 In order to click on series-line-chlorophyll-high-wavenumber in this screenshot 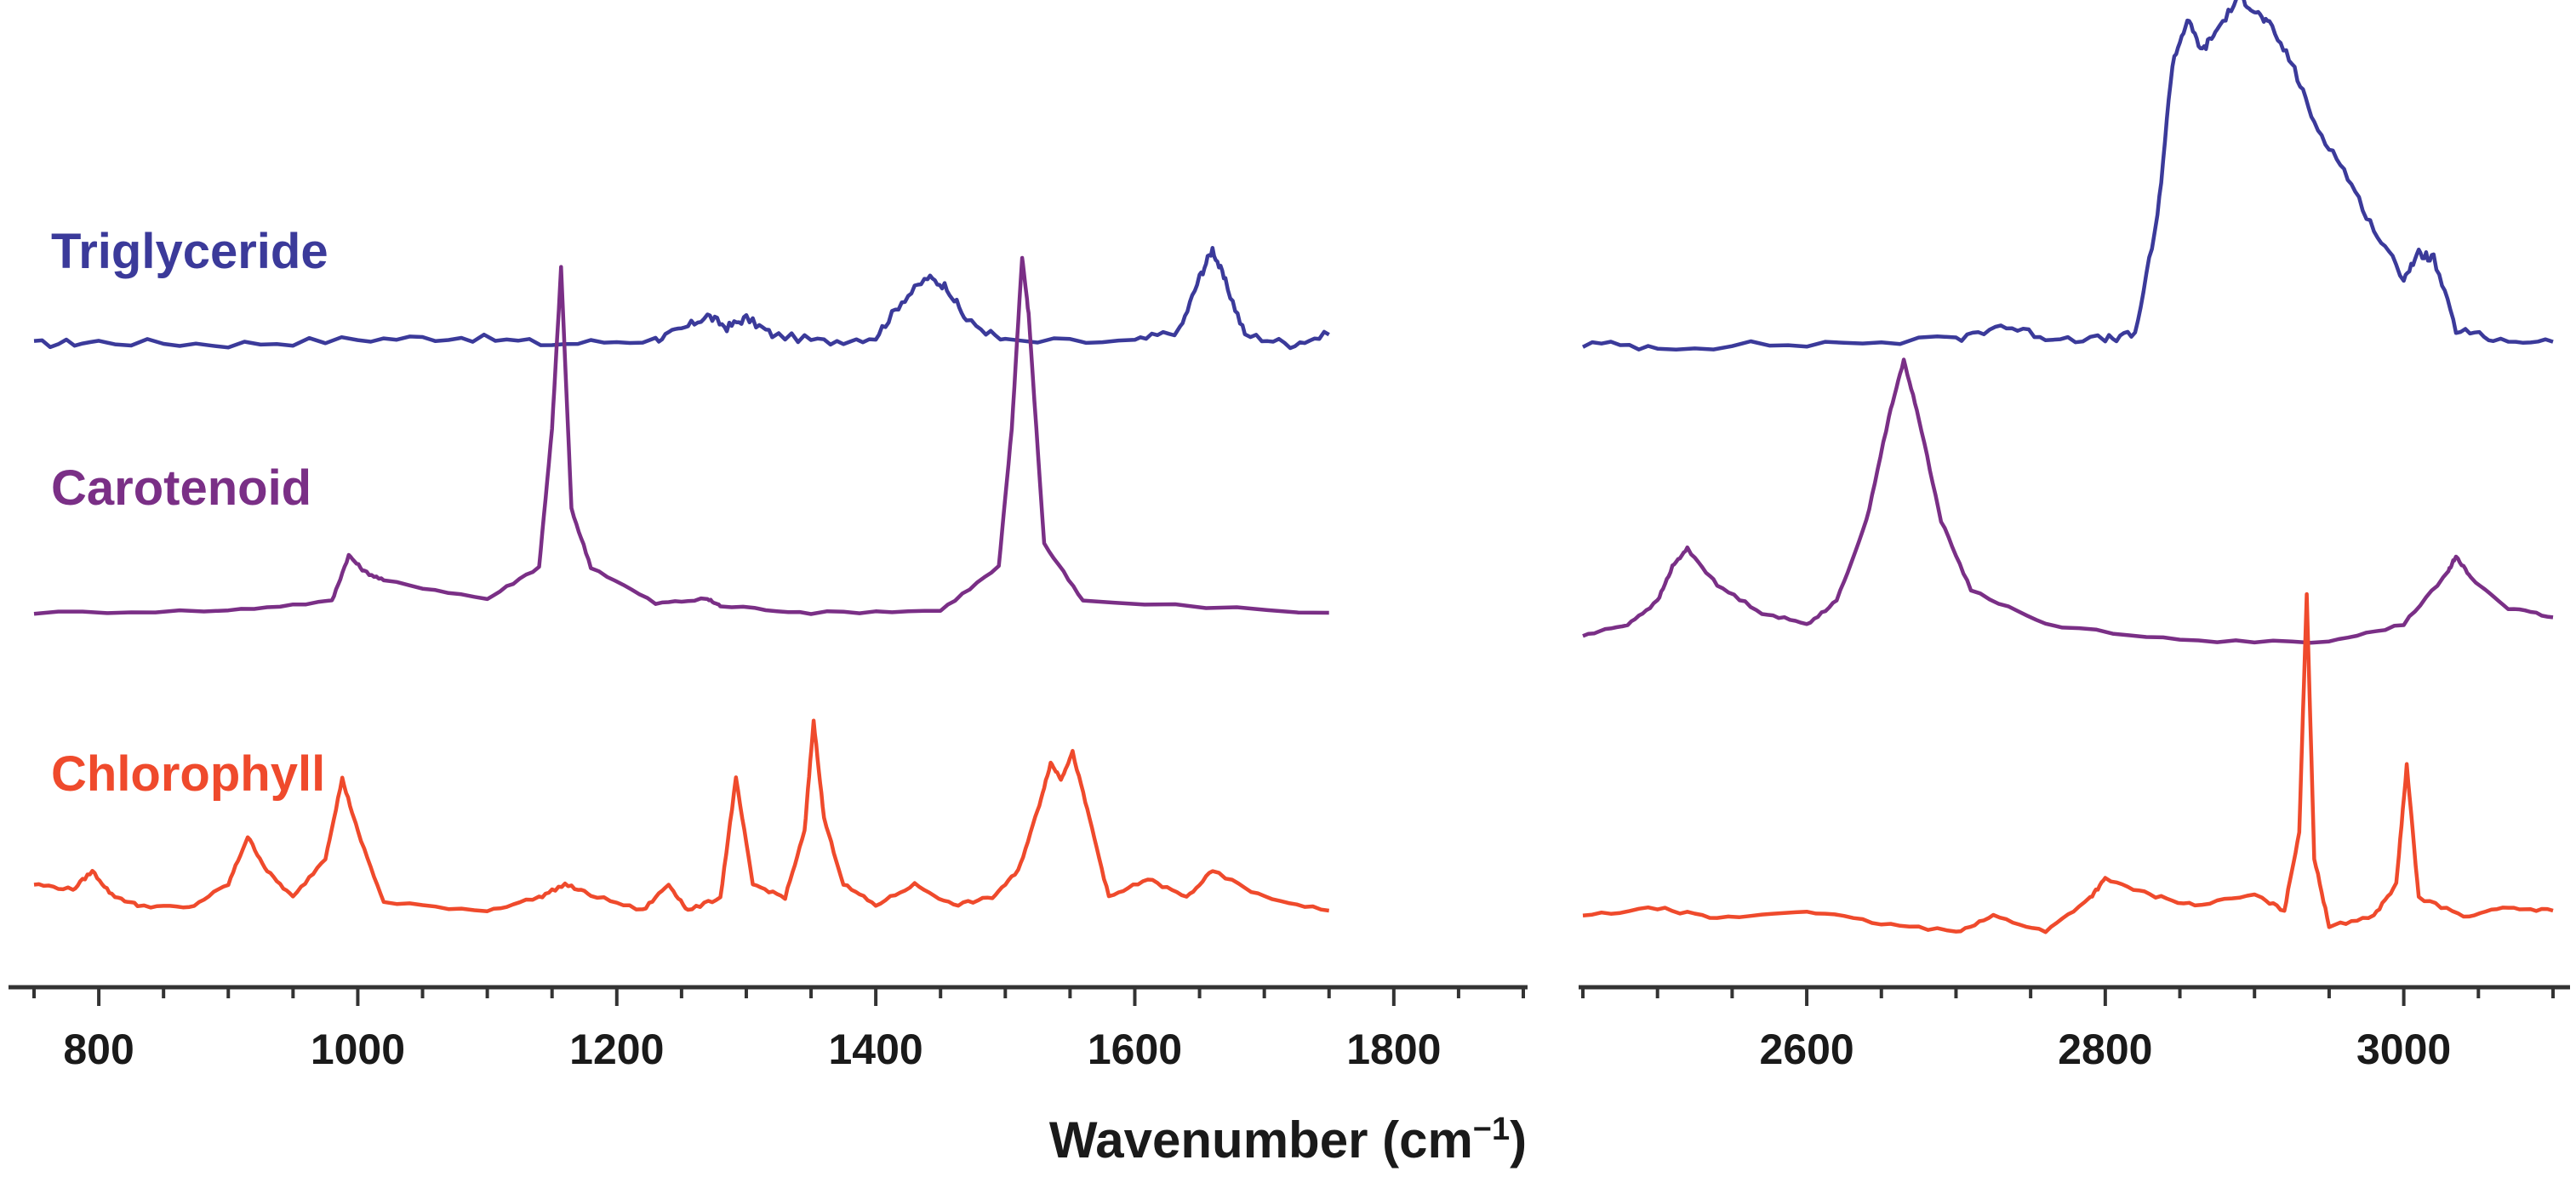, I will do `click(2068, 762)`.